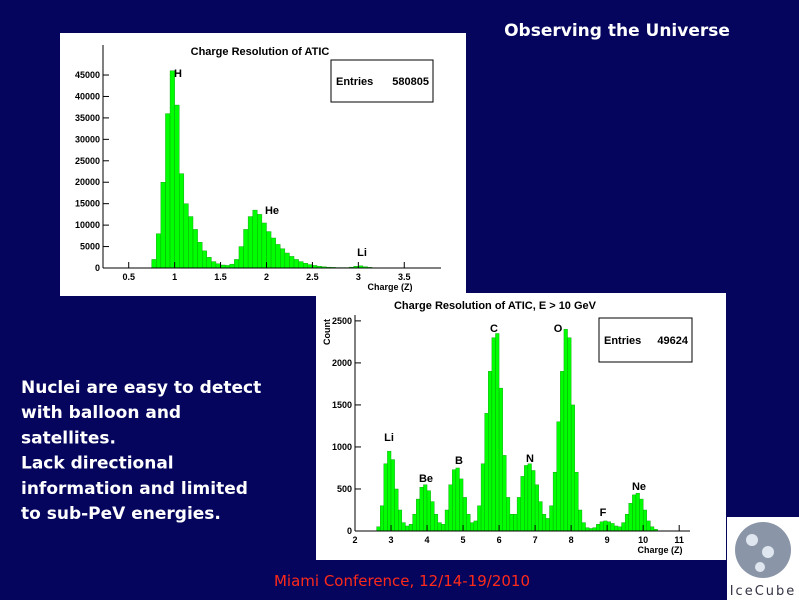 This screenshot has width=799, height=600. I want to click on y-tick-label: 15000, so click(87, 204).